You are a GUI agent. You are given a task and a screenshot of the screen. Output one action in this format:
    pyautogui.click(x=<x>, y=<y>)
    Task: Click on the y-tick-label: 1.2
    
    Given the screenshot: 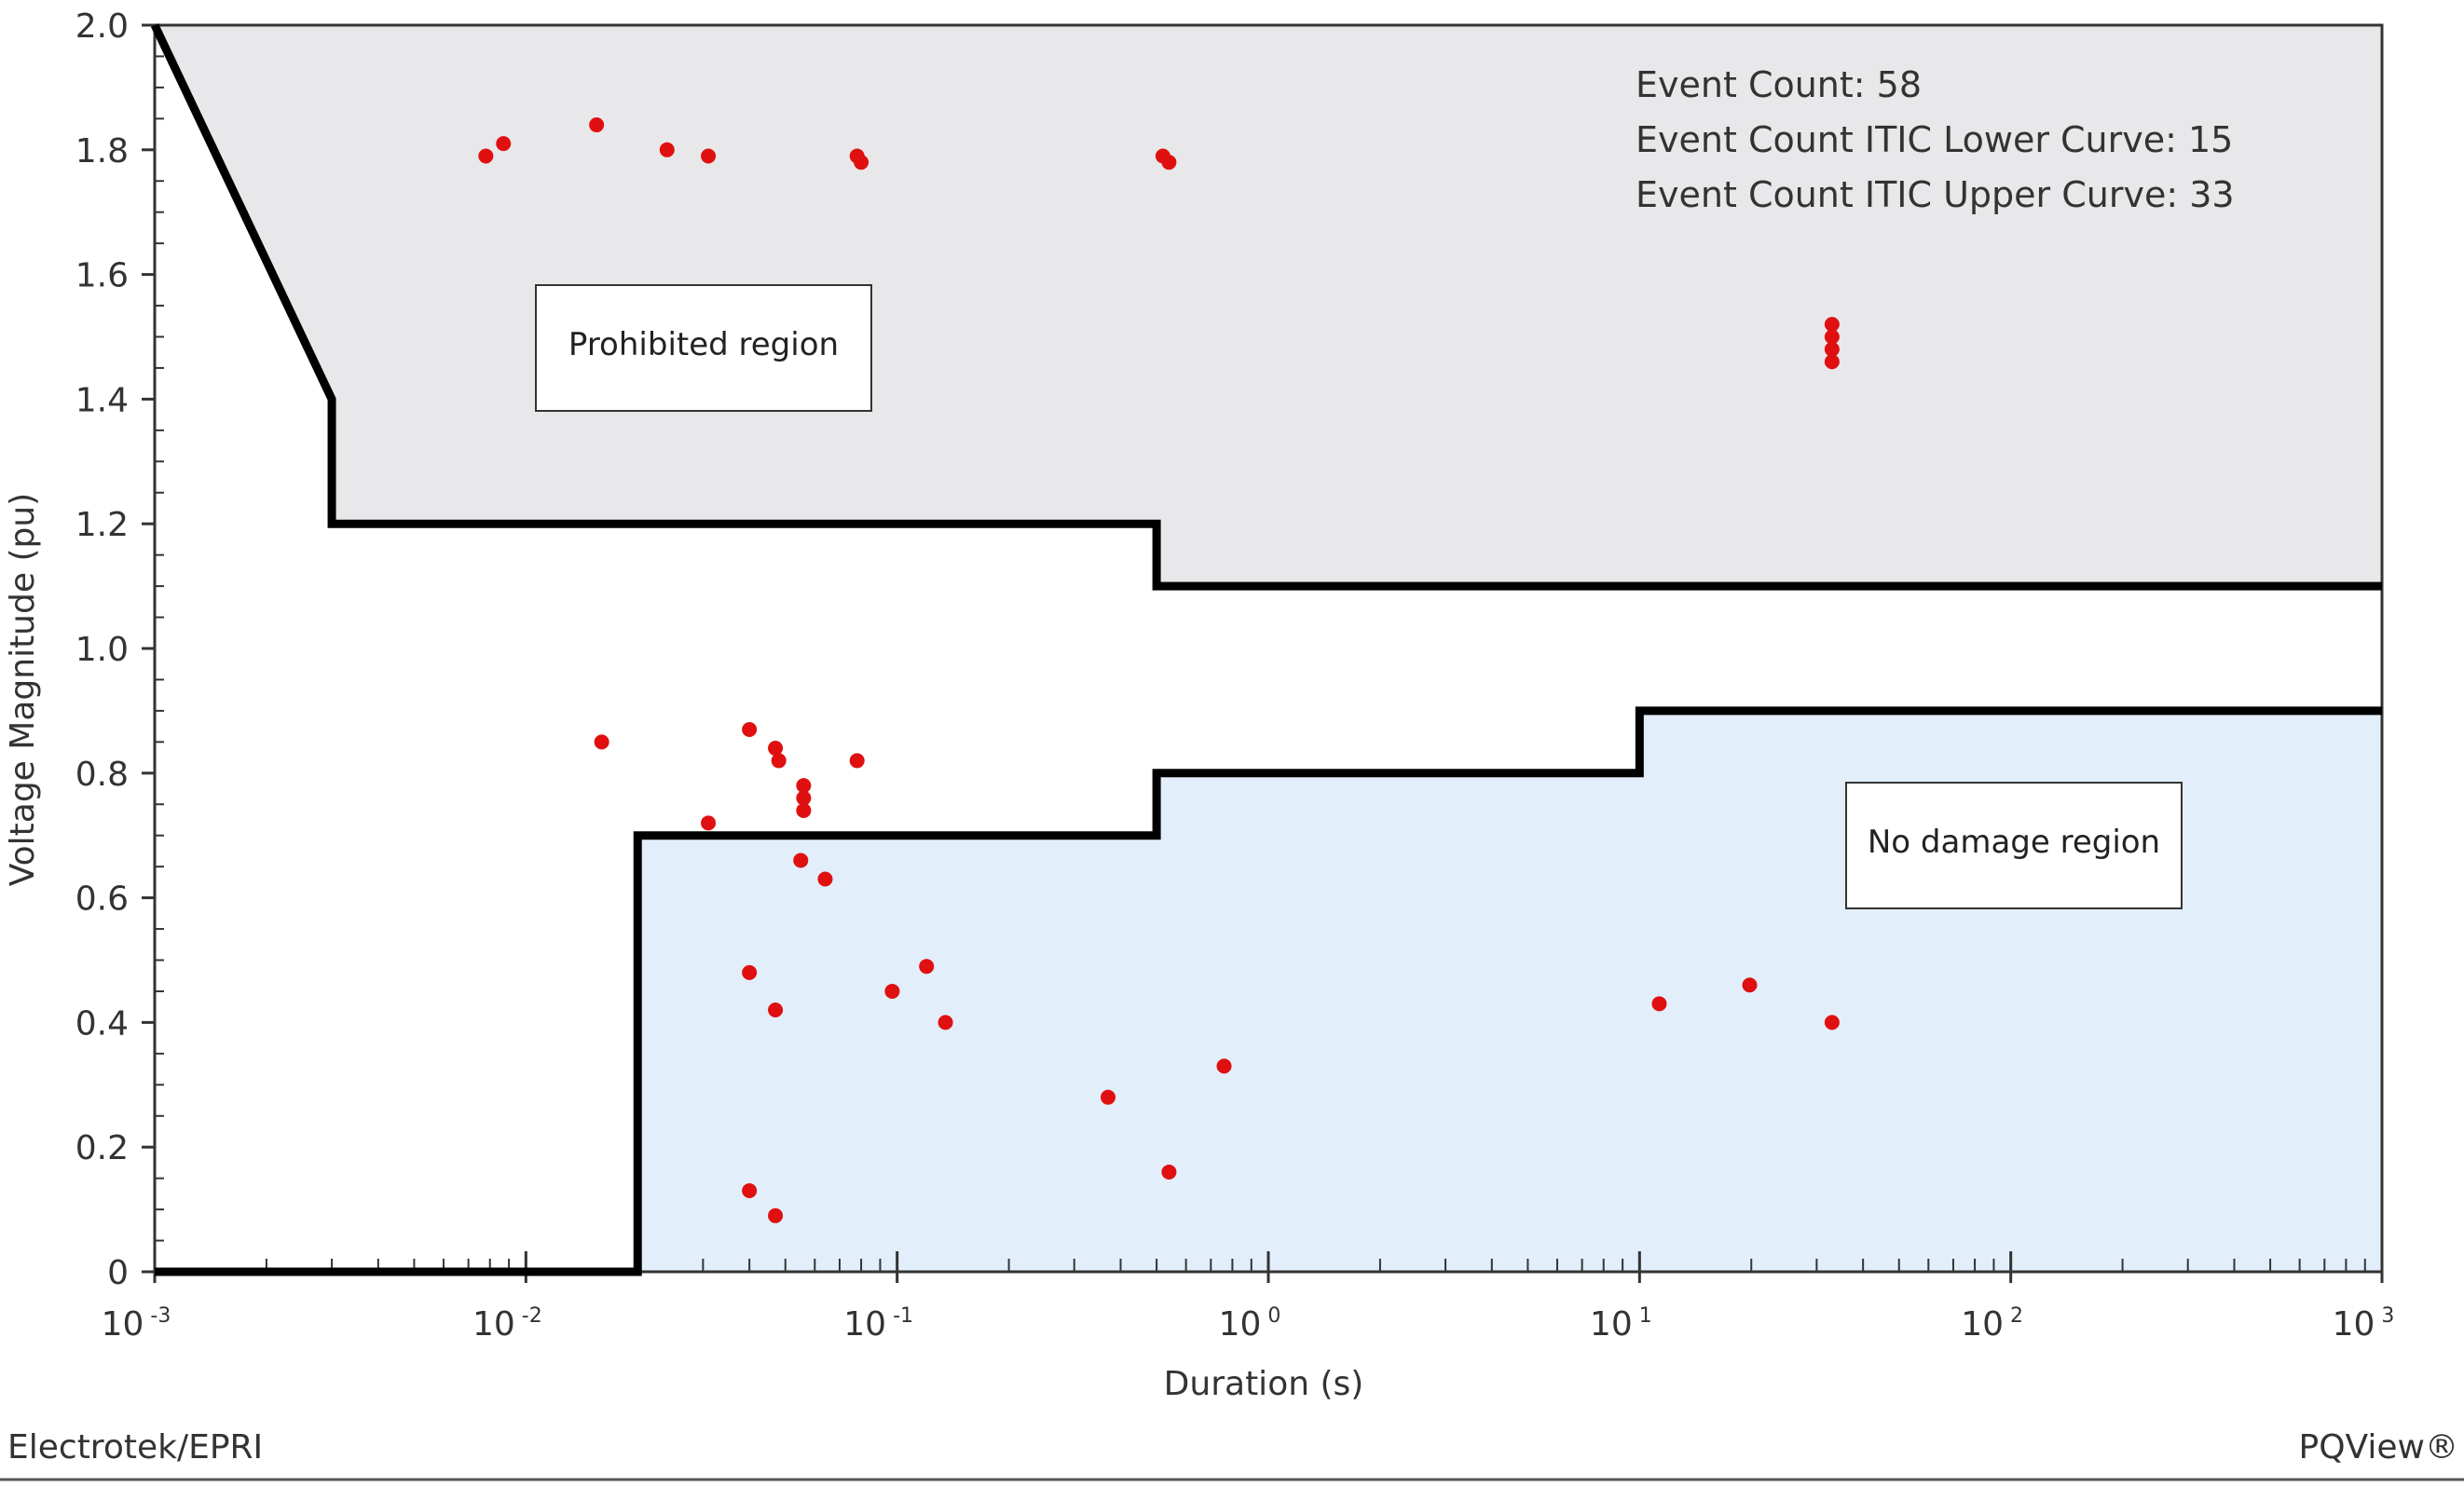 What is the action you would take?
    pyautogui.click(x=102, y=525)
    